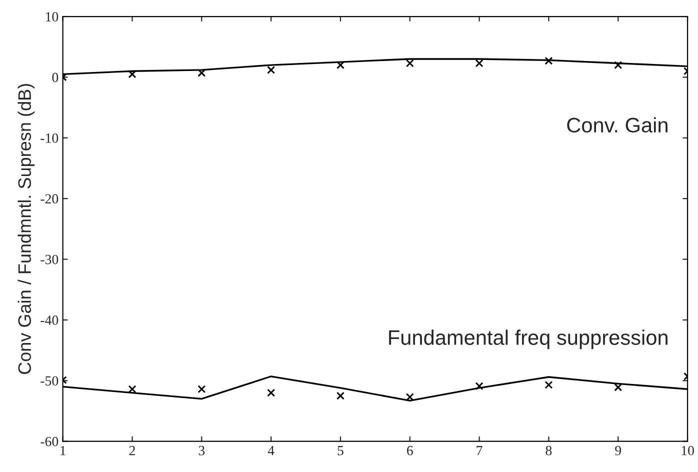 The height and width of the screenshot is (472, 698). Describe the element at coordinates (49, 199) in the screenshot. I see `y-tick-label: -20` at that location.